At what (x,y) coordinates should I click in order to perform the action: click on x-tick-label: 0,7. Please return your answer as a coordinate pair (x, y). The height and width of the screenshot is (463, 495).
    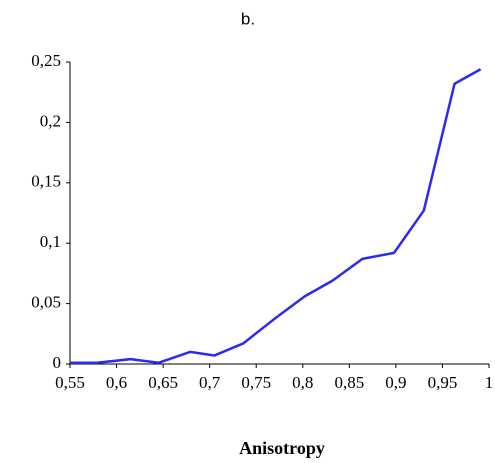
    Looking at the image, I should click on (210, 382).